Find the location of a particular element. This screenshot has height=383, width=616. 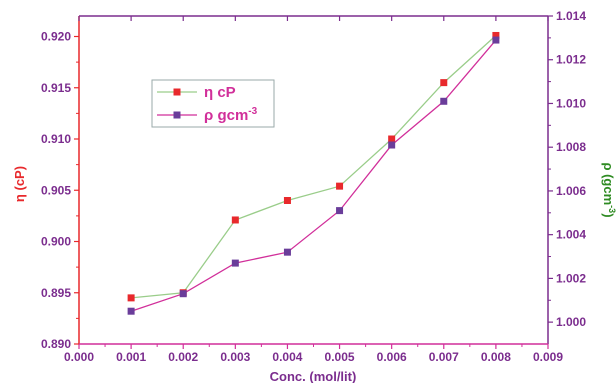

x-tick-label: 0.008 is located at coordinates (496, 357).